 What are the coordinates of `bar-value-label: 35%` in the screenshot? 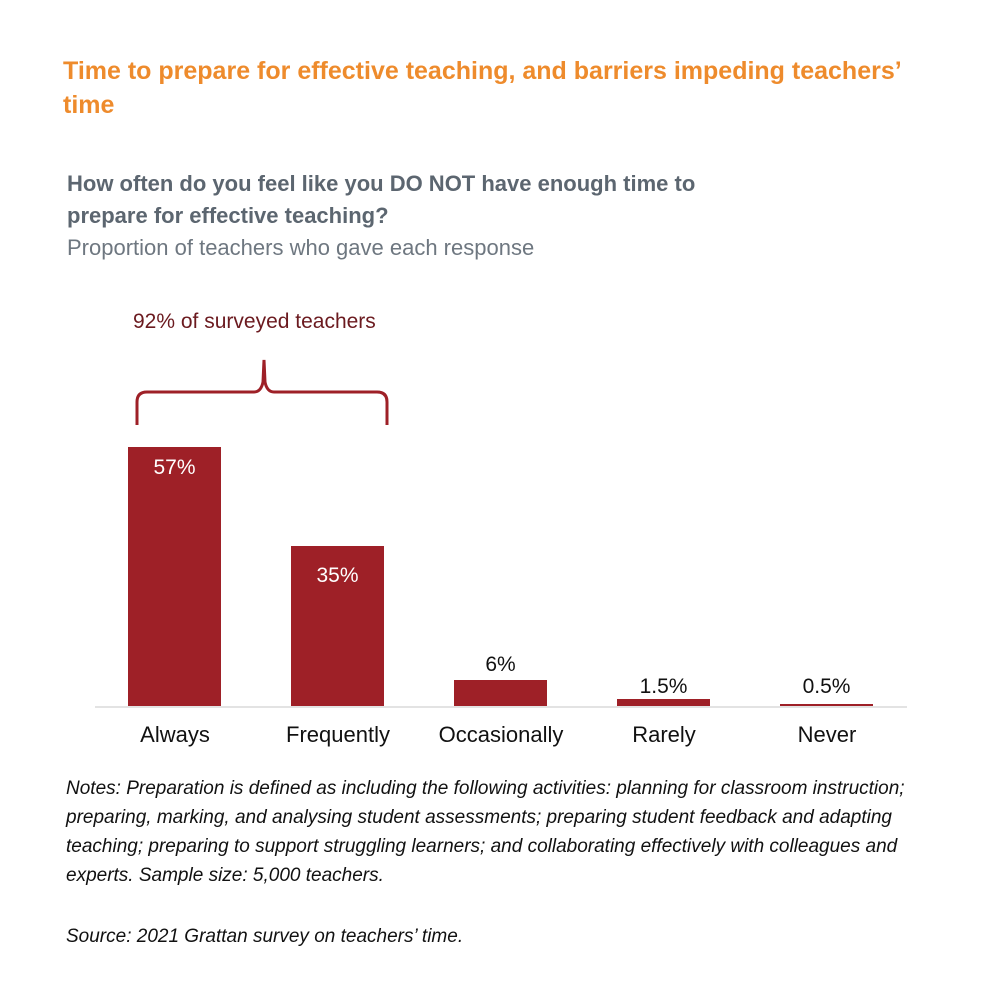 It's located at (337, 575).